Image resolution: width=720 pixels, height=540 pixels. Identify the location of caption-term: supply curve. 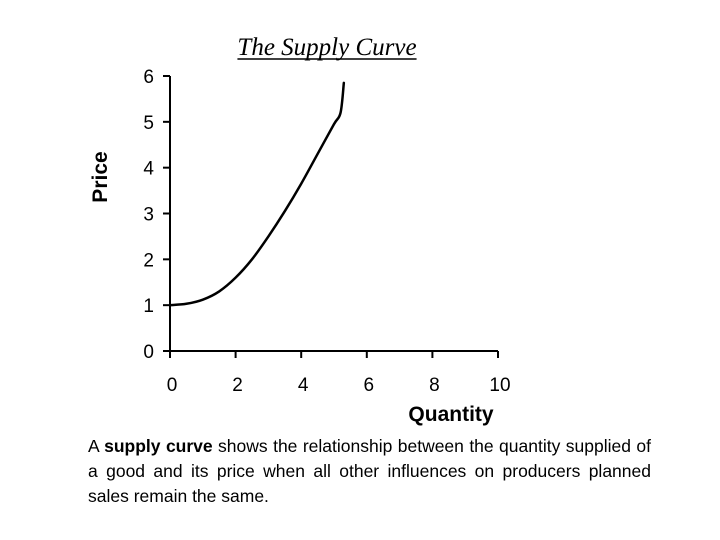
(158, 446).